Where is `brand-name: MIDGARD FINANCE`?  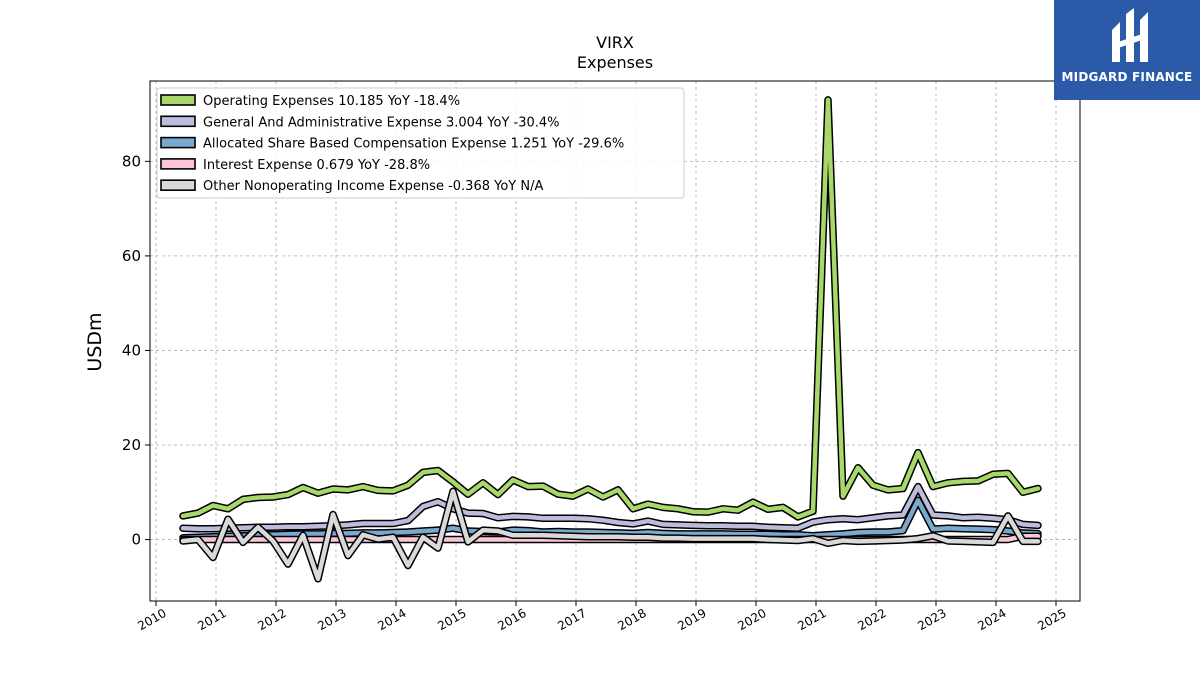
brand-name: MIDGARD FINANCE is located at coordinates (1127, 77).